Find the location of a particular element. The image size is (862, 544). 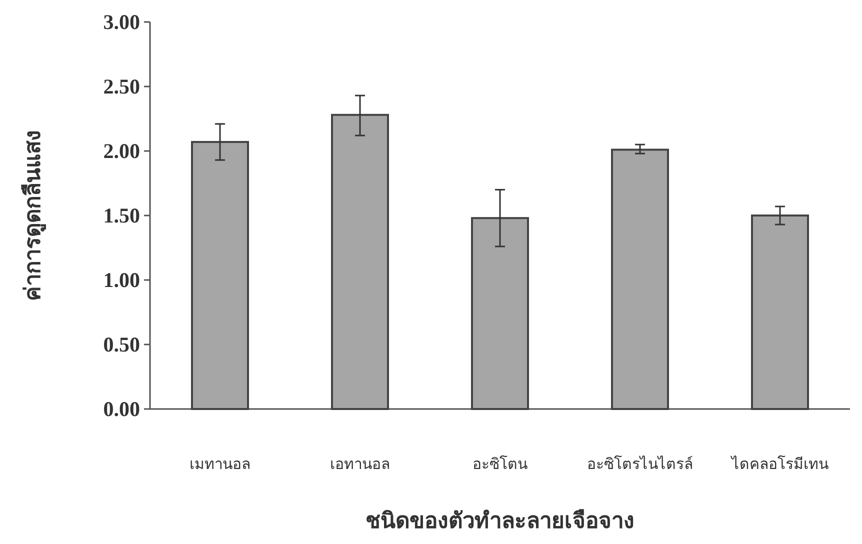

x-axis-title: ชนิดของตัวทำละลายเจือจาง is located at coordinates (500, 521).